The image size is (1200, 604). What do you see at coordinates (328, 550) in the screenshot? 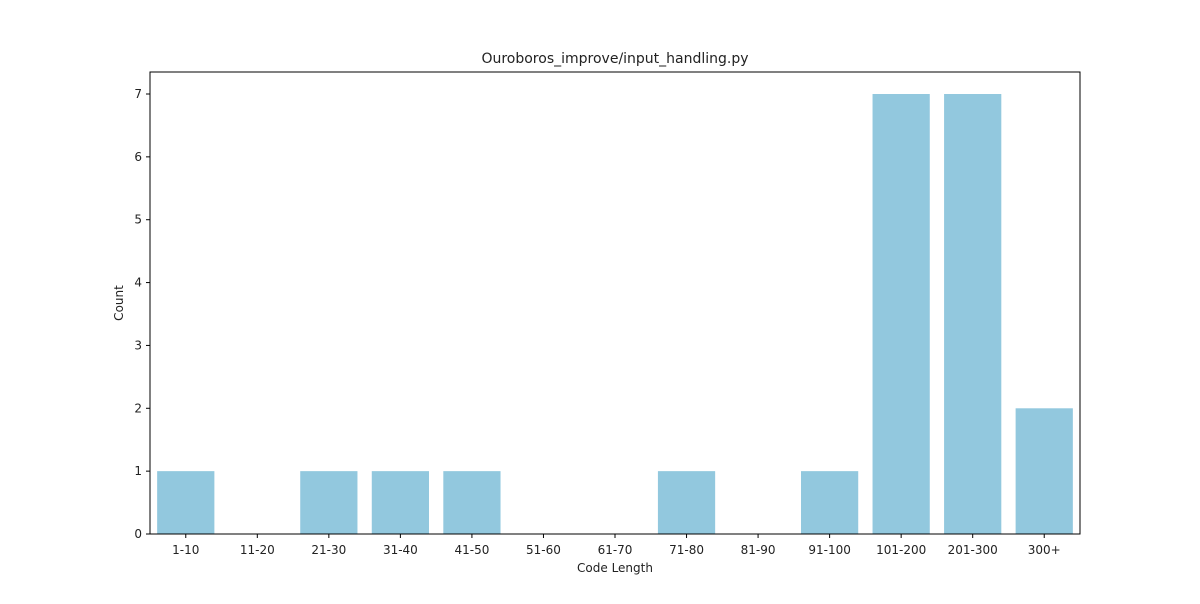
I see `x-tick-label: 21-30` at bounding box center [328, 550].